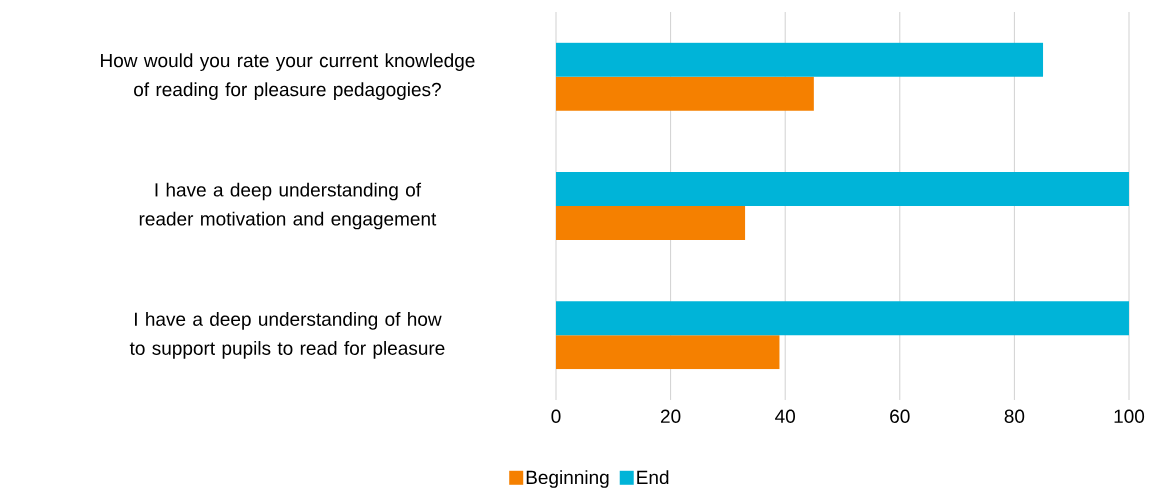 The width and height of the screenshot is (1152, 492). What do you see at coordinates (288, 77) in the screenshot?
I see `y-tick-label: How would you rate your current knowledge of reading for pleasure pedagogies?` at bounding box center [288, 77].